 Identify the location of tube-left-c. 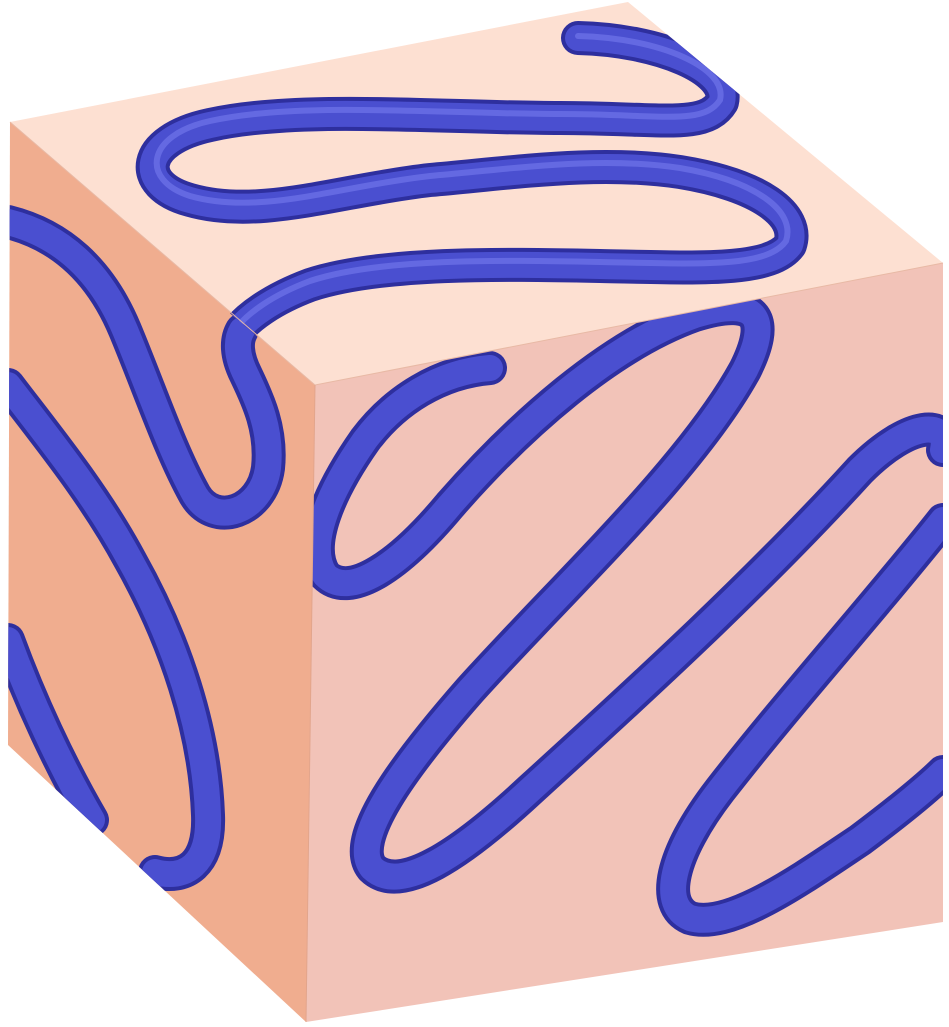
(56, 730).